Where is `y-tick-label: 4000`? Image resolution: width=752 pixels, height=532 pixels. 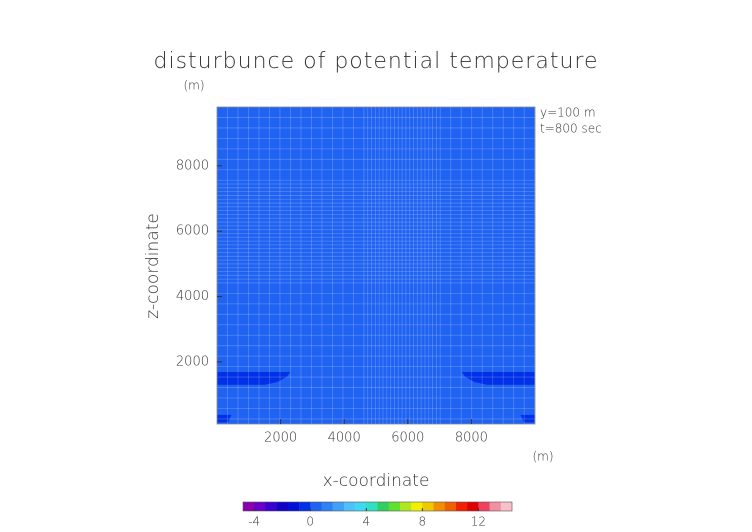 y-tick-label: 4000 is located at coordinates (192, 296).